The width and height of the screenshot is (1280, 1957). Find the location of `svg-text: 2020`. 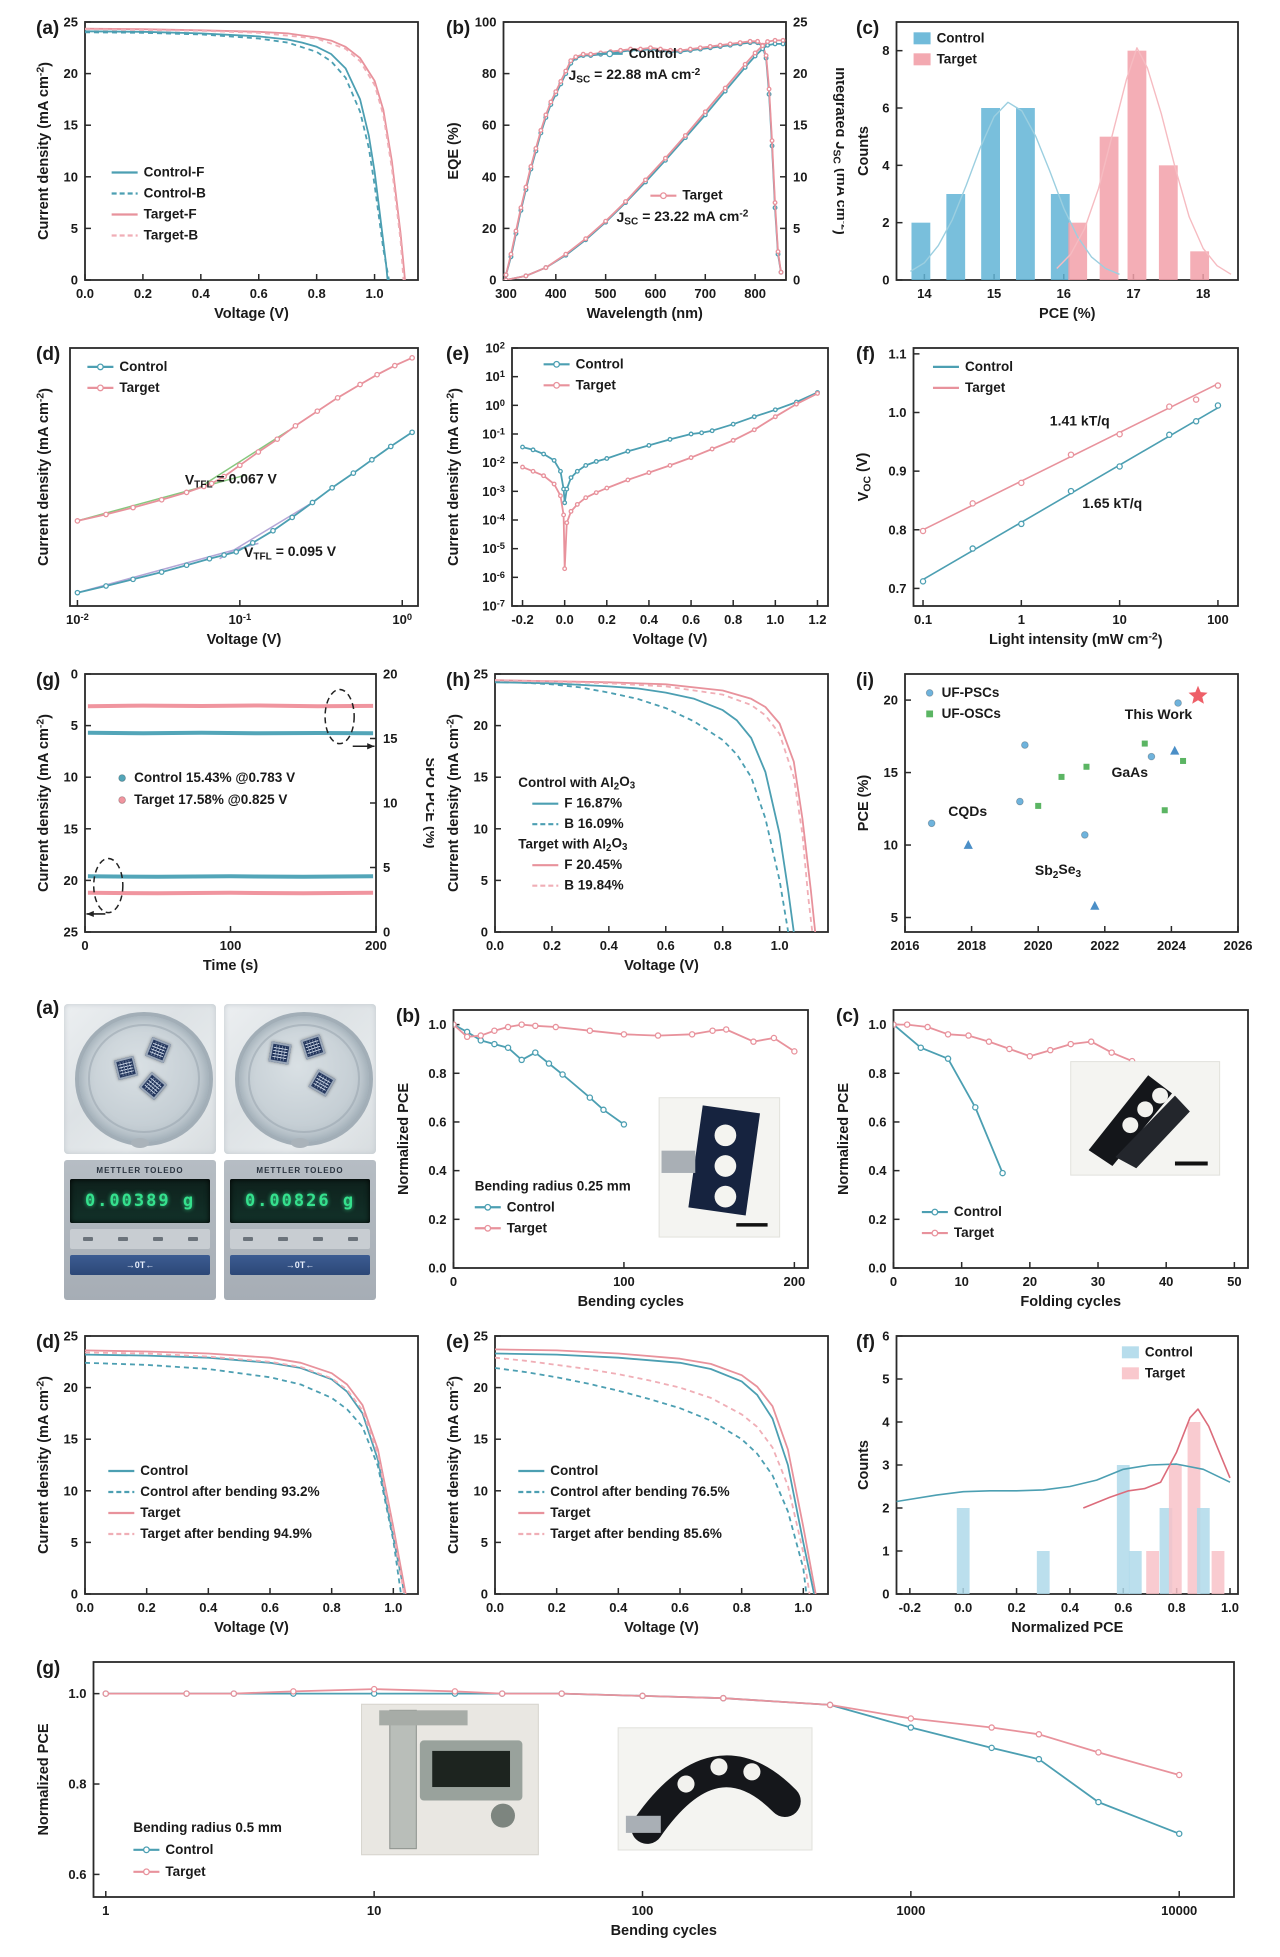

svg-text: 2020 is located at coordinates (1038, 945).